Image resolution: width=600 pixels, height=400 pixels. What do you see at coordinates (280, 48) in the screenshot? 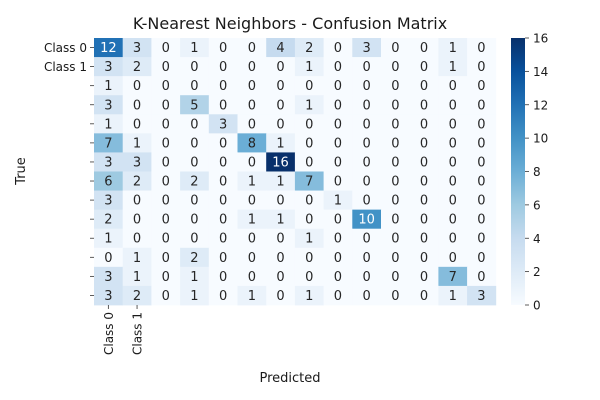
I see `cell-value-label: 4` at bounding box center [280, 48].